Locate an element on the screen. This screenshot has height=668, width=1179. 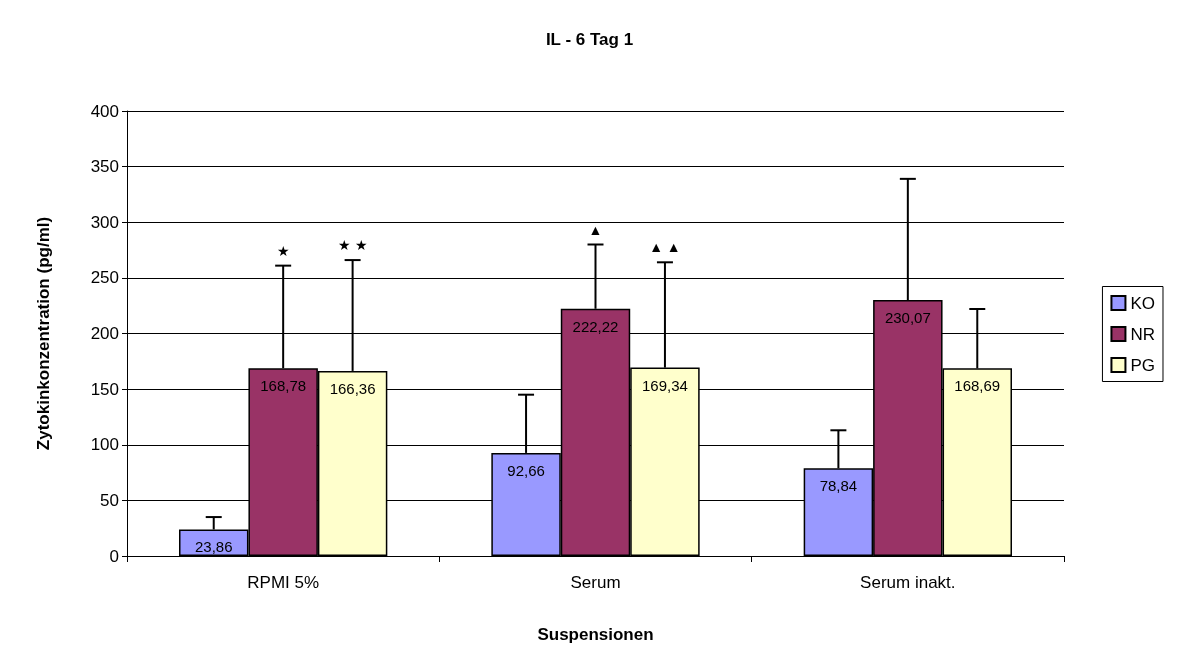
y-tick-label: 0 is located at coordinates (114, 556).